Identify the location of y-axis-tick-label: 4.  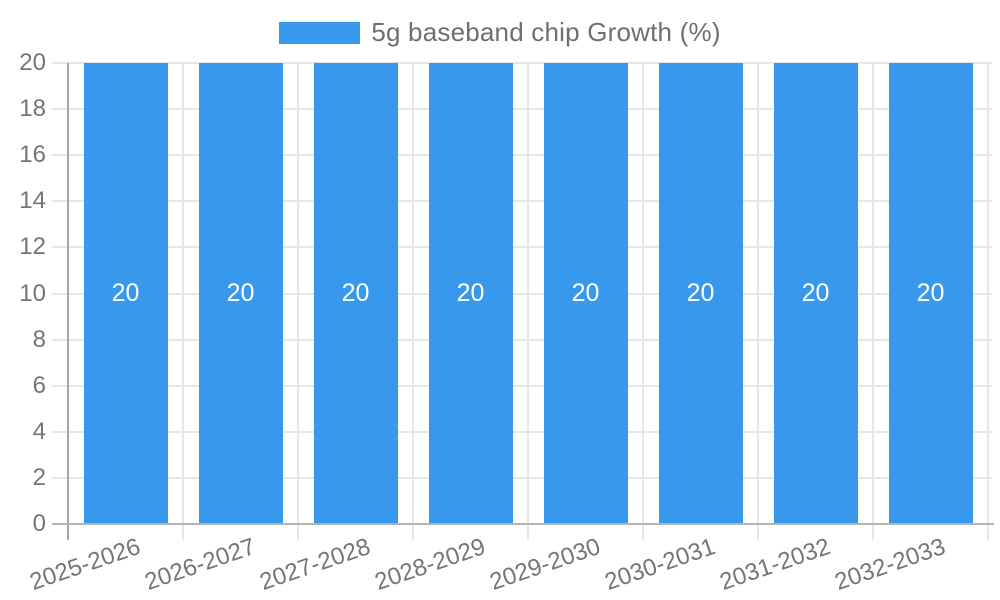
(39, 431).